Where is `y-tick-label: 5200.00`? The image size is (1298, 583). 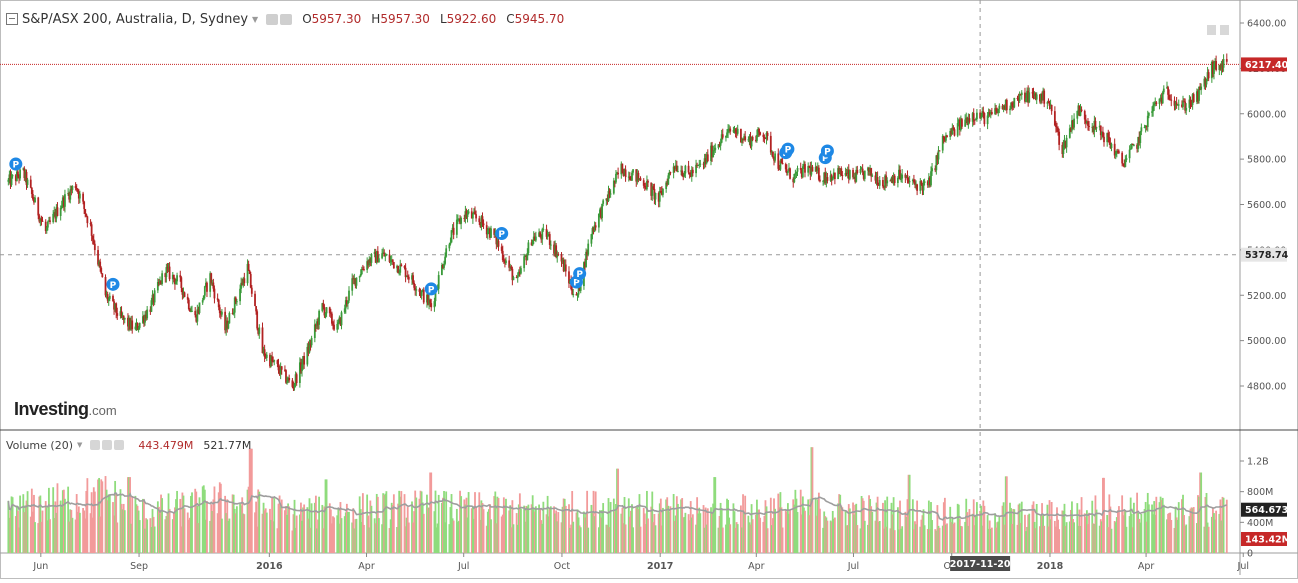 y-tick-label: 5200.00 is located at coordinates (1266, 296).